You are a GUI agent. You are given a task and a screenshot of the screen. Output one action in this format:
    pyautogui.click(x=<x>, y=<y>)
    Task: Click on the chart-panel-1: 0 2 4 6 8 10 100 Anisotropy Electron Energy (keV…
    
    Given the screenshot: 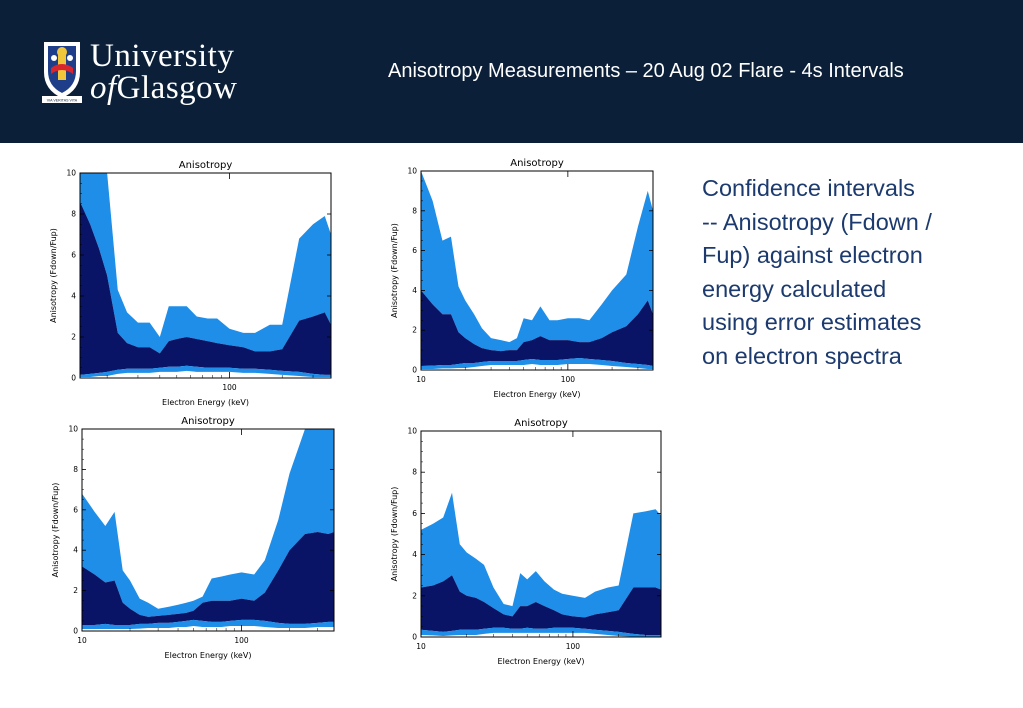 What is the action you would take?
    pyautogui.click(x=190, y=283)
    